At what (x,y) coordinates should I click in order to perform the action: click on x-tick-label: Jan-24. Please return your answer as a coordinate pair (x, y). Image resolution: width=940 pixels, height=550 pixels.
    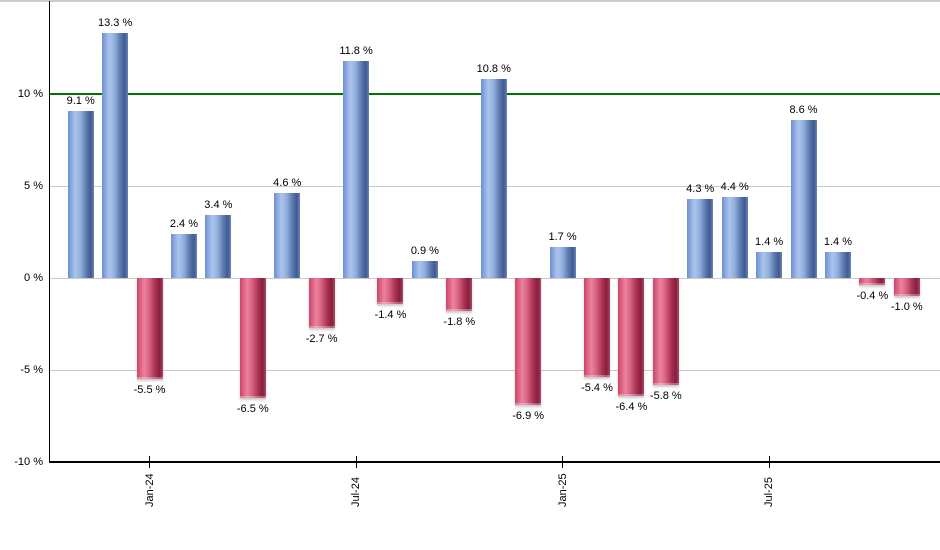
    Looking at the image, I should click on (149, 490).